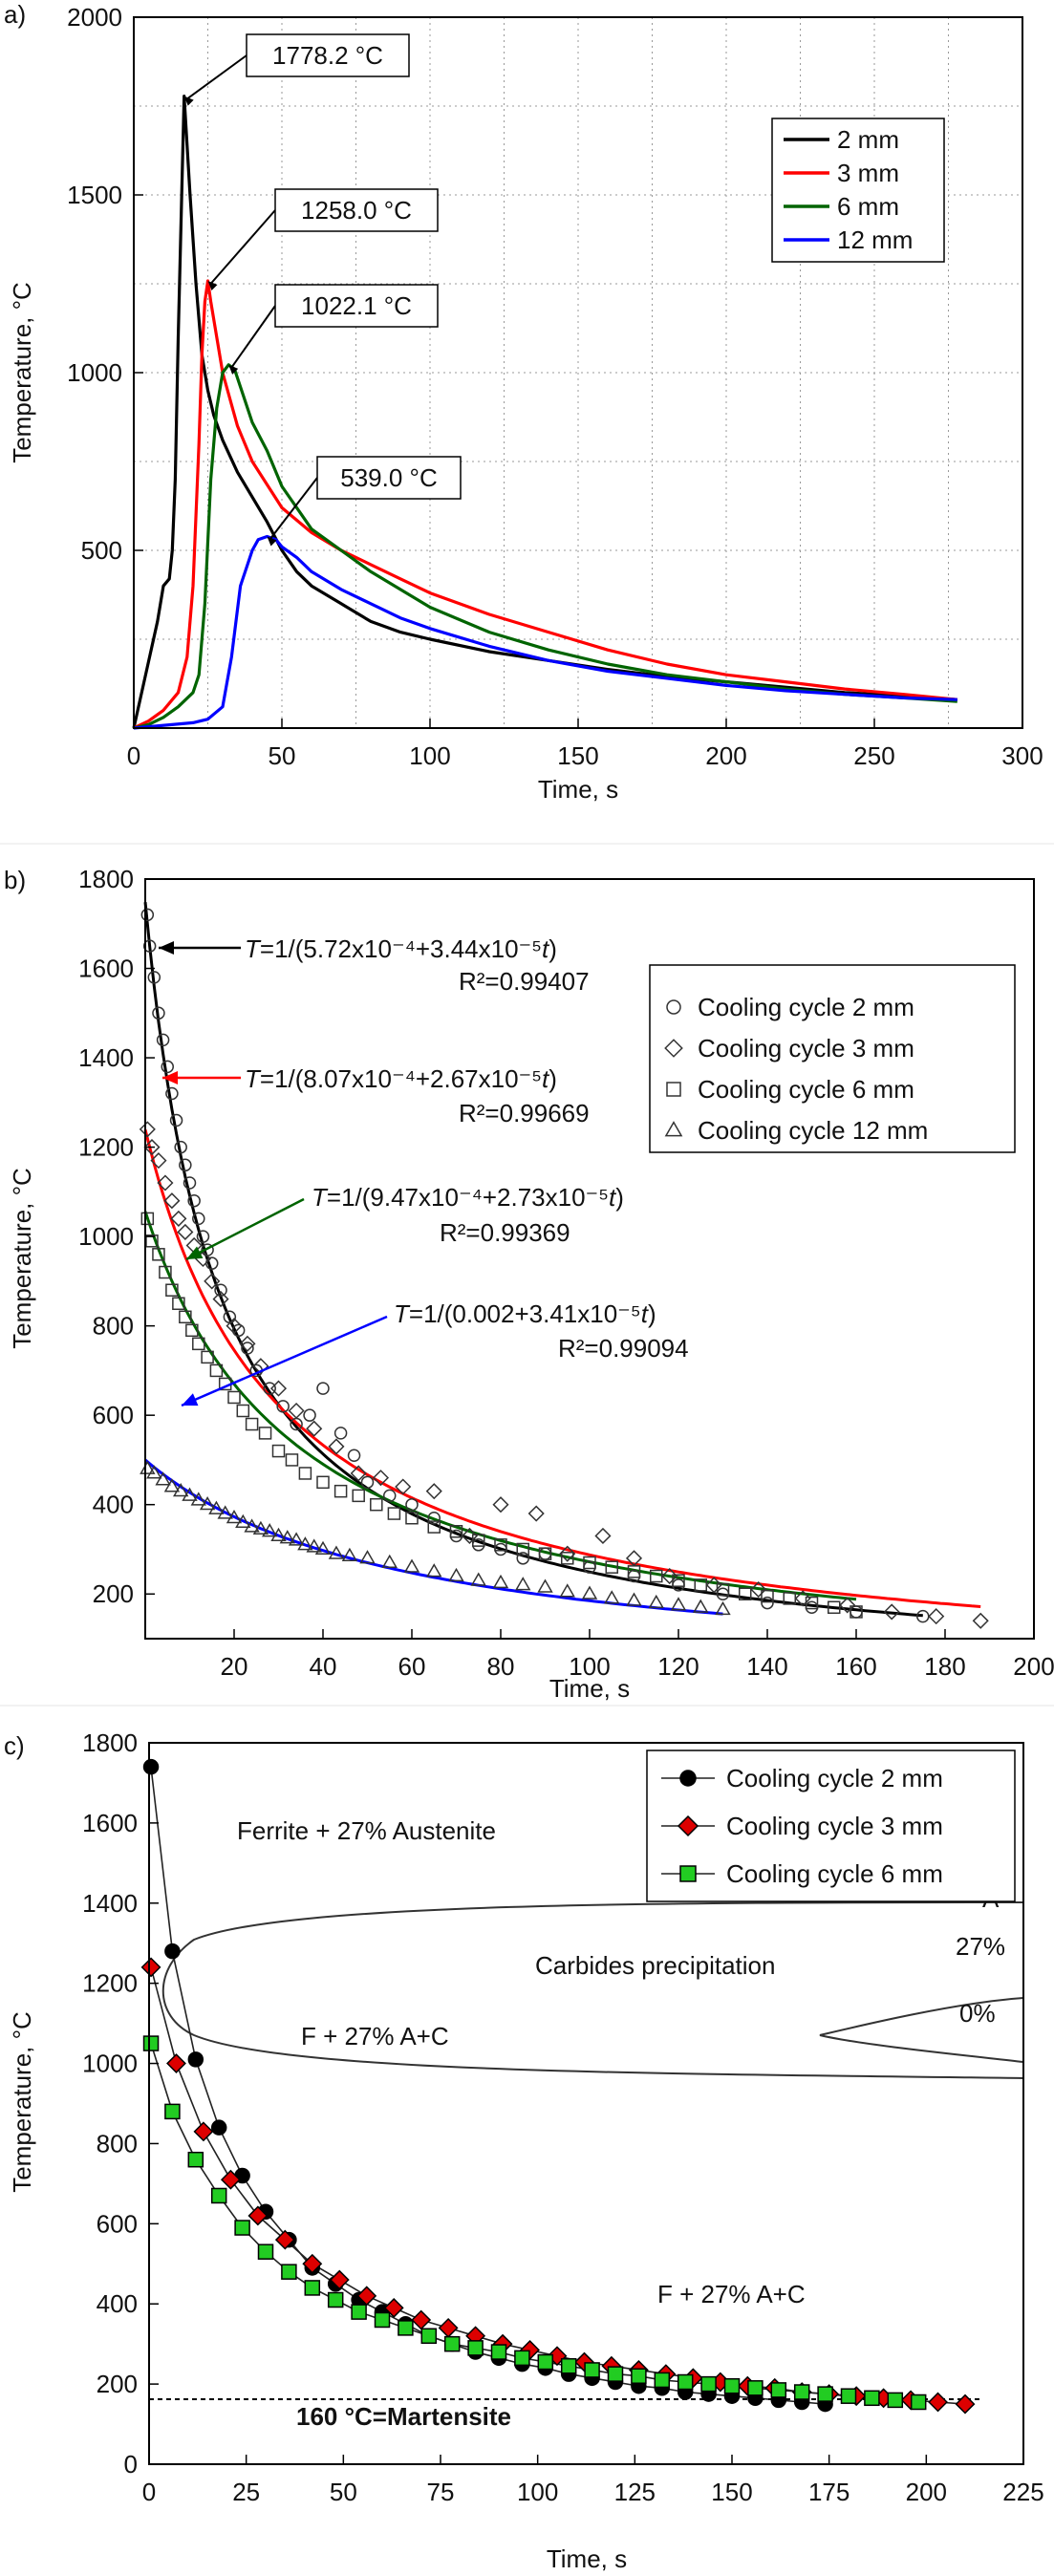  I want to click on b-y-tick-label: 1200, so click(106, 1147).